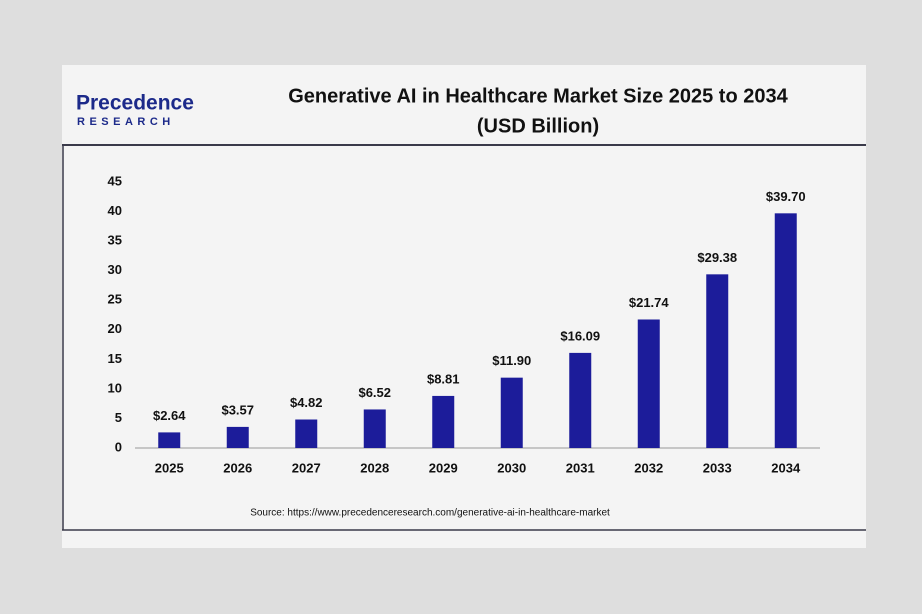 The width and height of the screenshot is (922, 614). What do you see at coordinates (648, 467) in the screenshot?
I see `x-tick-label: 2032` at bounding box center [648, 467].